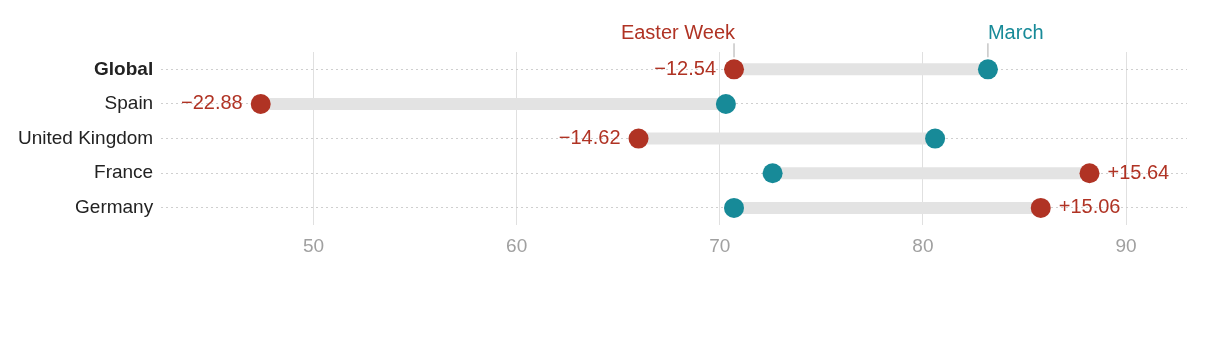 This screenshot has height=346, width=1220. What do you see at coordinates (517, 245) in the screenshot?
I see `x-tick-label: 60` at bounding box center [517, 245].